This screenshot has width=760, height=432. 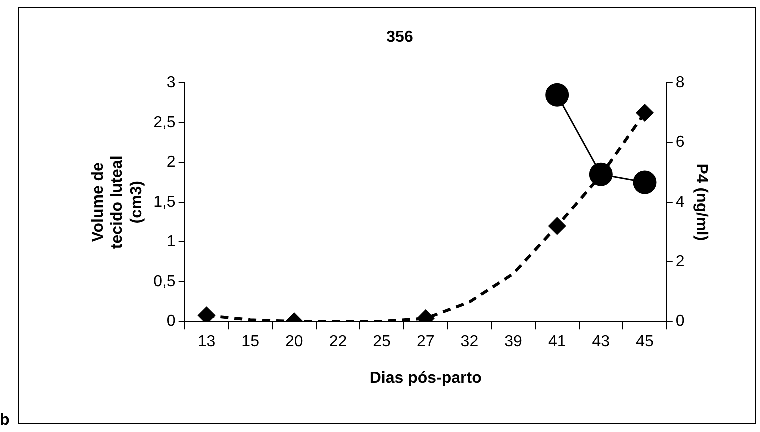 I want to click on y-tick-label: 3, so click(x=171, y=83).